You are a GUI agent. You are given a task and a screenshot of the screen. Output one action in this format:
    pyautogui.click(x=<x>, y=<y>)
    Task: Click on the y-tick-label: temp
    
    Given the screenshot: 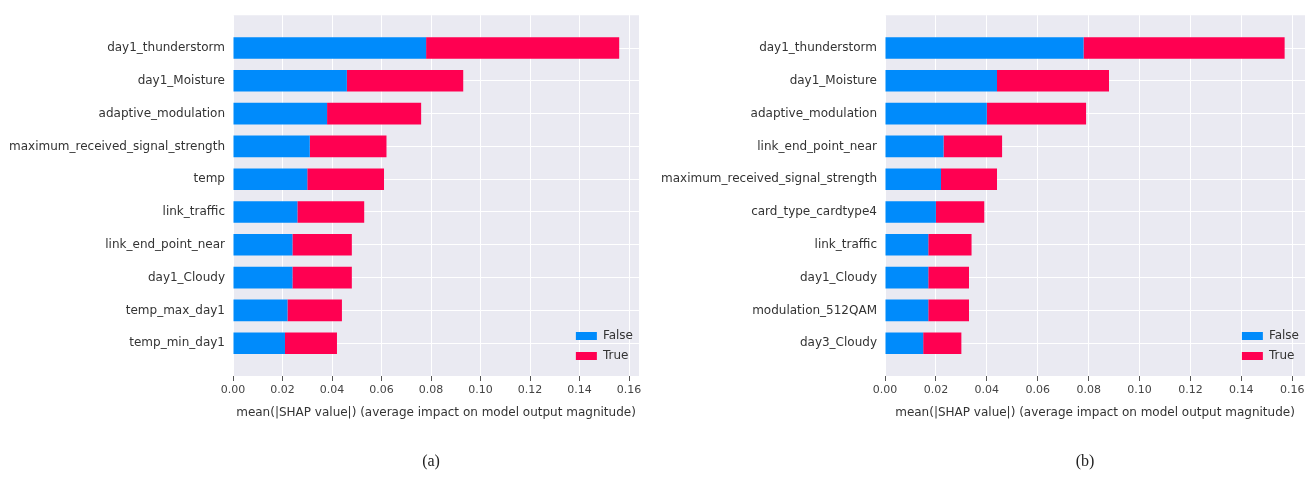 What is the action you would take?
    pyautogui.click(x=209, y=178)
    